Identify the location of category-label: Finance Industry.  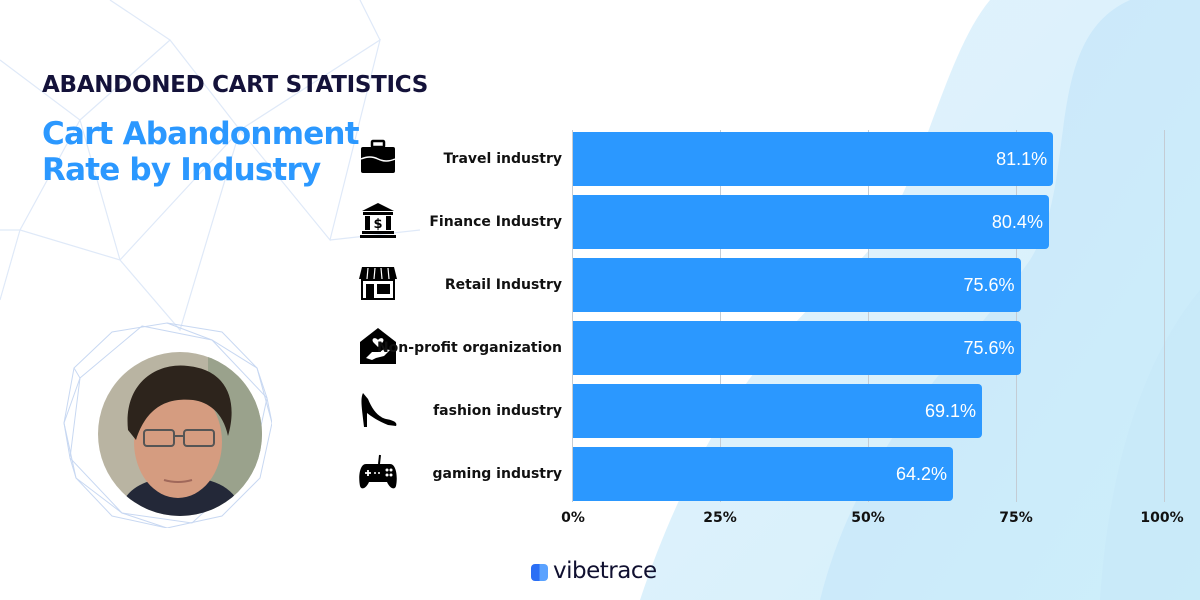
(495, 222).